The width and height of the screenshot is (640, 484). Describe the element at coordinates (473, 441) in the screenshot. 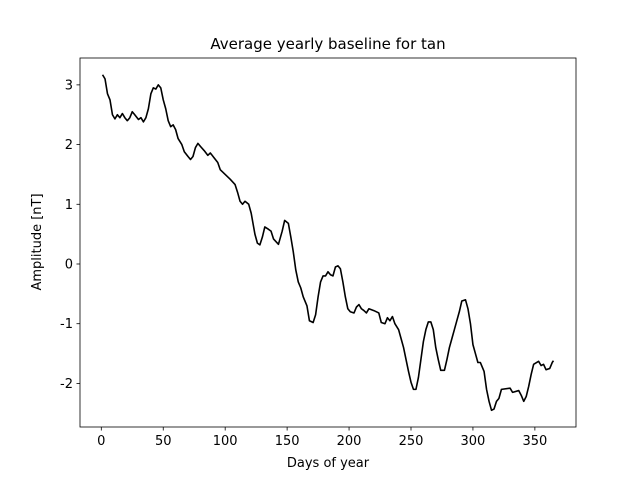

I see `x-tick-label: 300` at that location.